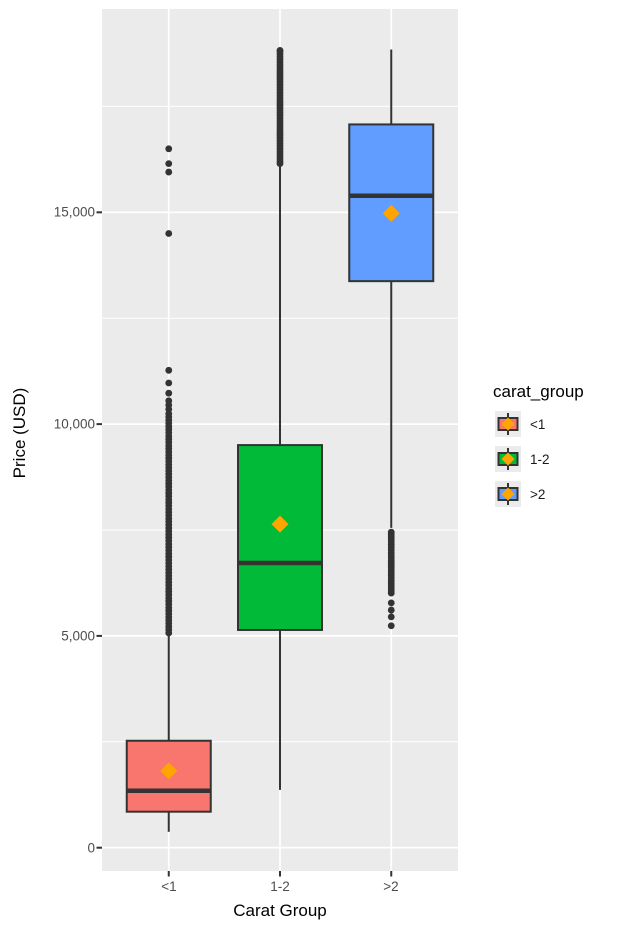  Describe the element at coordinates (280, 886) in the screenshot. I see `x-tick-label-1-2: 1-2` at that location.